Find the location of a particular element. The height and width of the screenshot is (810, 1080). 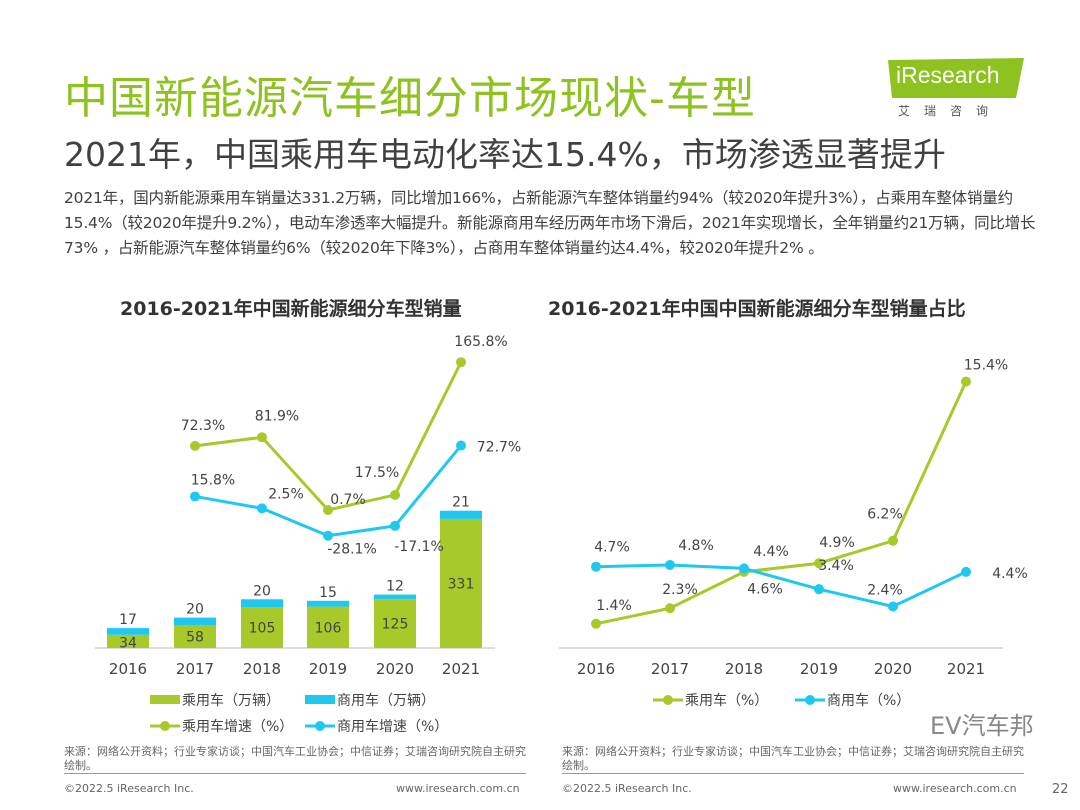

iresearch-logo: iResearch 艾瑞咨询 is located at coordinates (958, 89).